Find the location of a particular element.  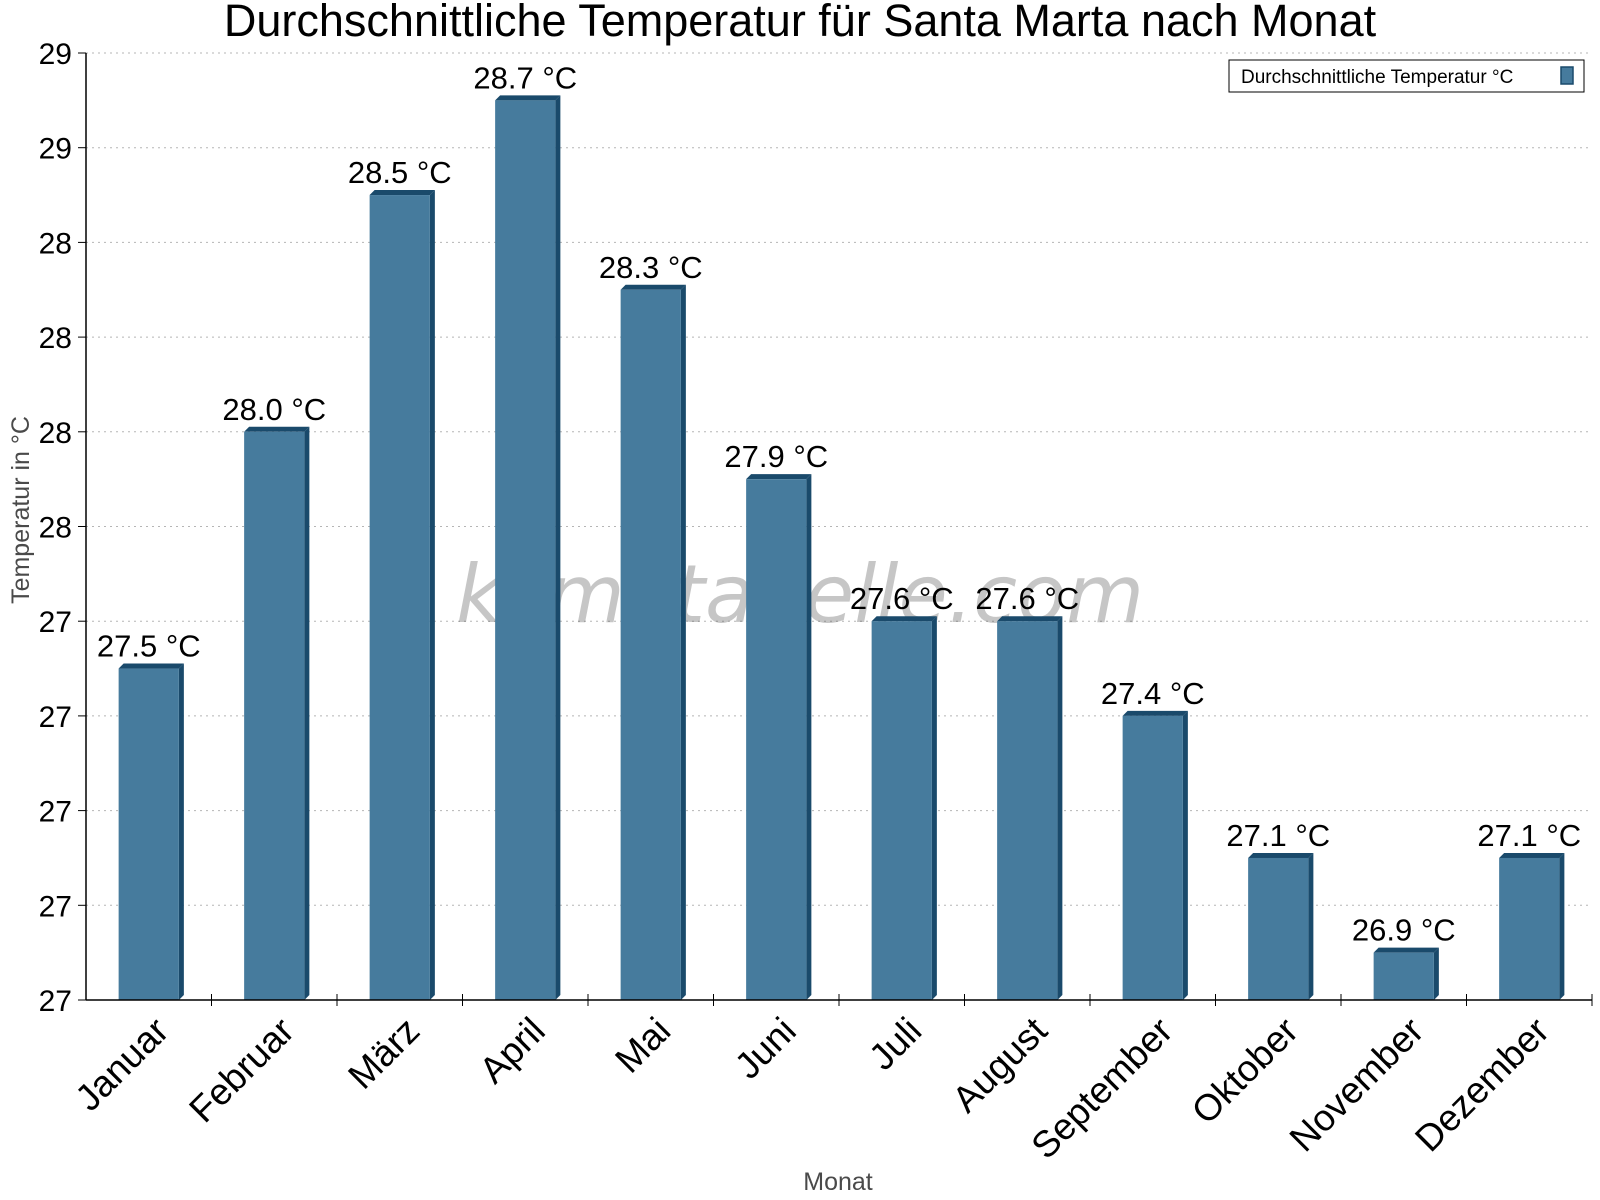

data-label: 27.9 °C is located at coordinates (776, 456).